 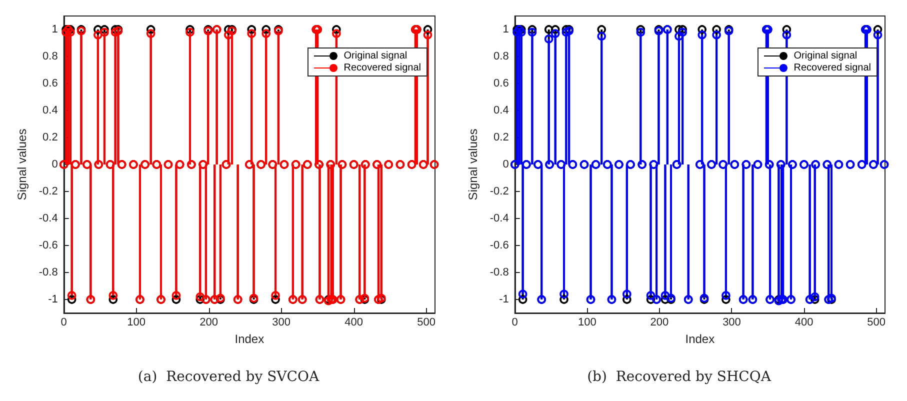 I want to click on text: (b) Recovered by SHCQA, so click(x=679, y=377).